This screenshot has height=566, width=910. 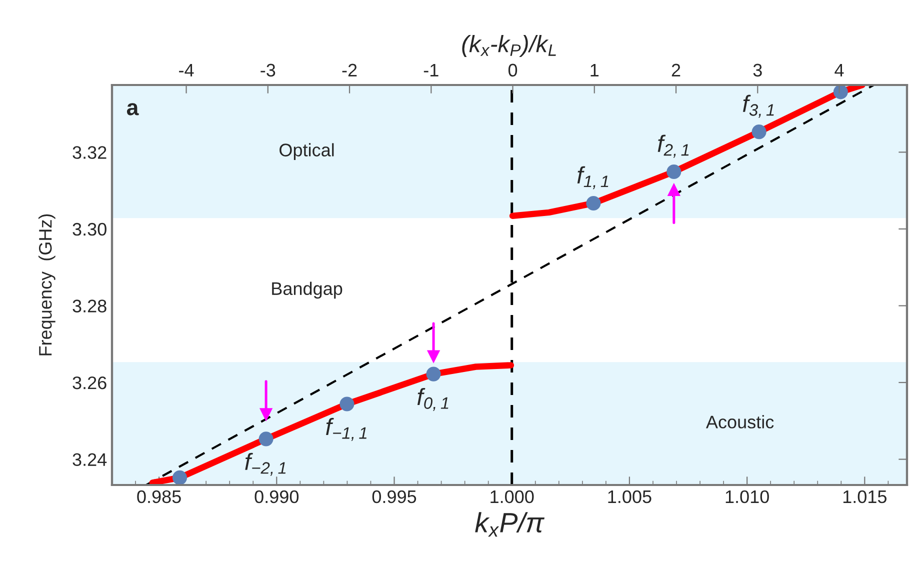 I want to click on annotation: f$_{3,1}$, so click(x=758, y=106).